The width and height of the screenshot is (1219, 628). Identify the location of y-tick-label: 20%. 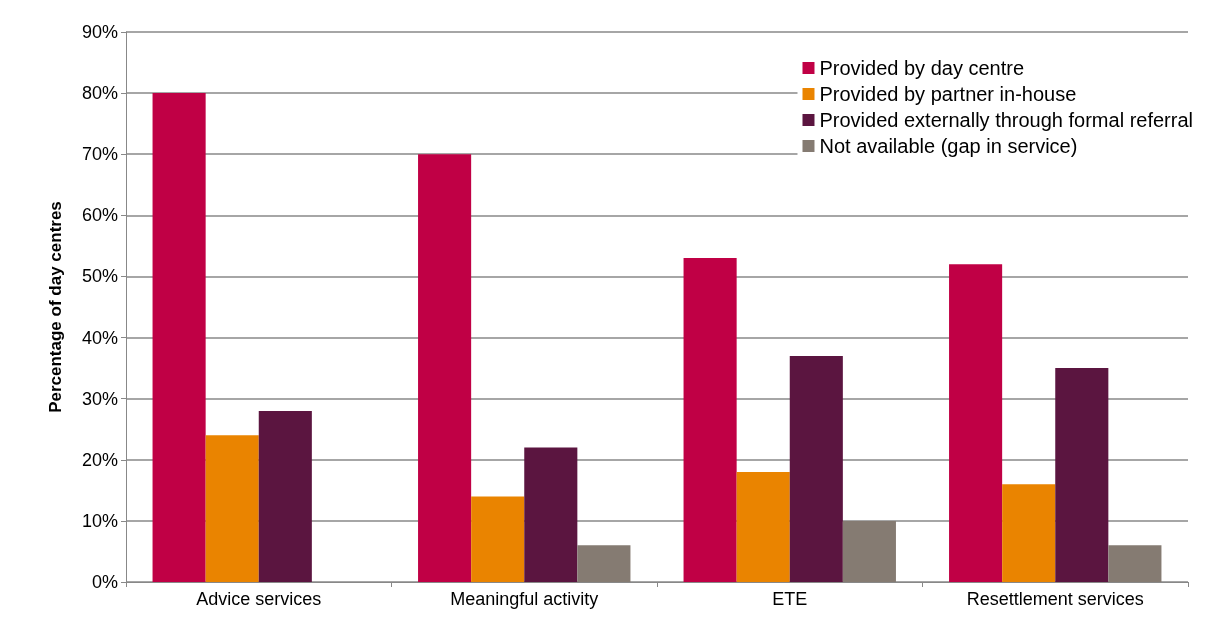
(99, 459).